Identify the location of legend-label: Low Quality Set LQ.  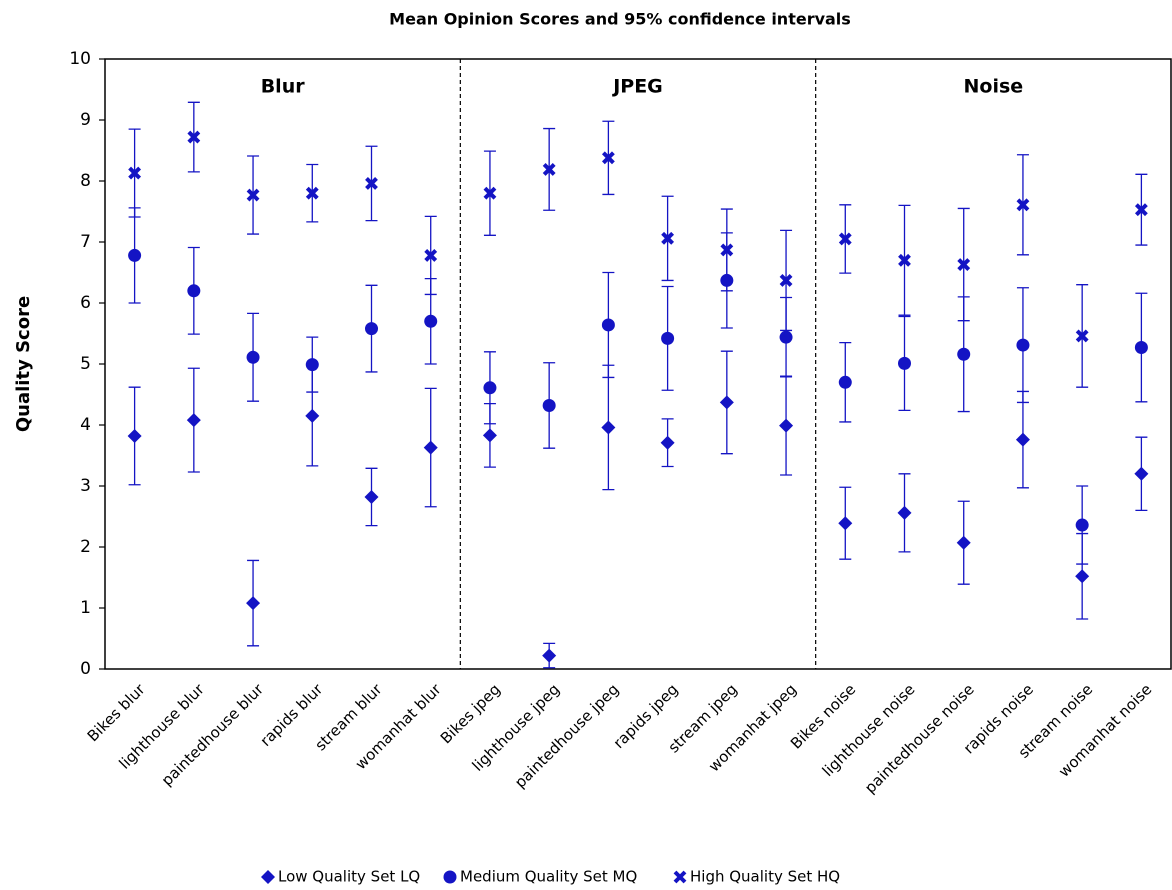
(349, 877).